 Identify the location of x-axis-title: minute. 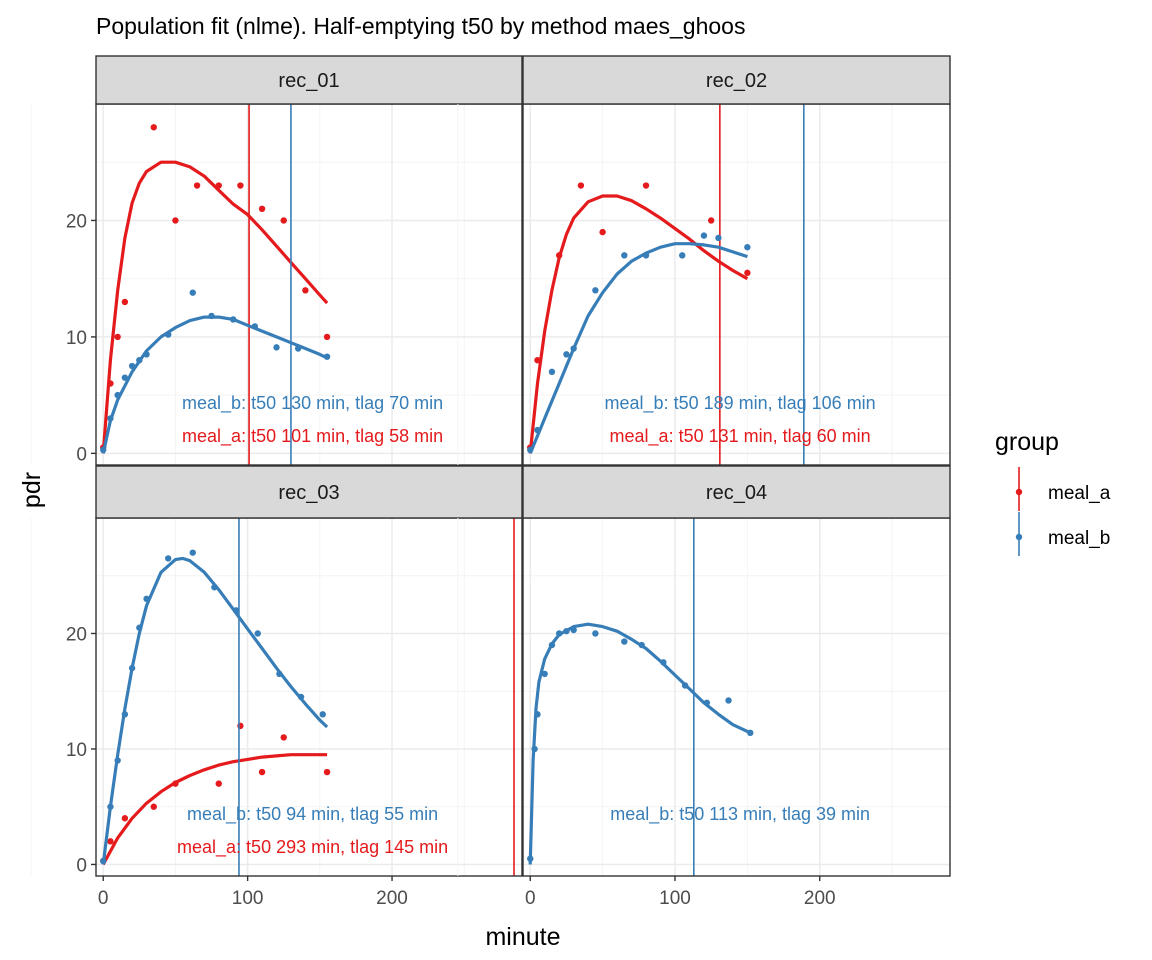
(522, 937).